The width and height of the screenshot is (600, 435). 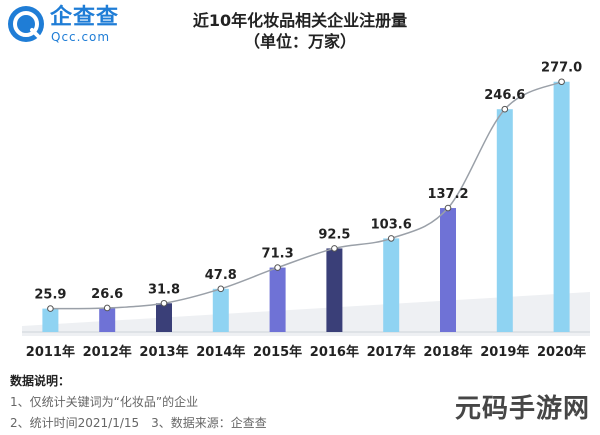 I want to click on qcc-logo: 企查查 Qcc.com, so click(x=83, y=25).